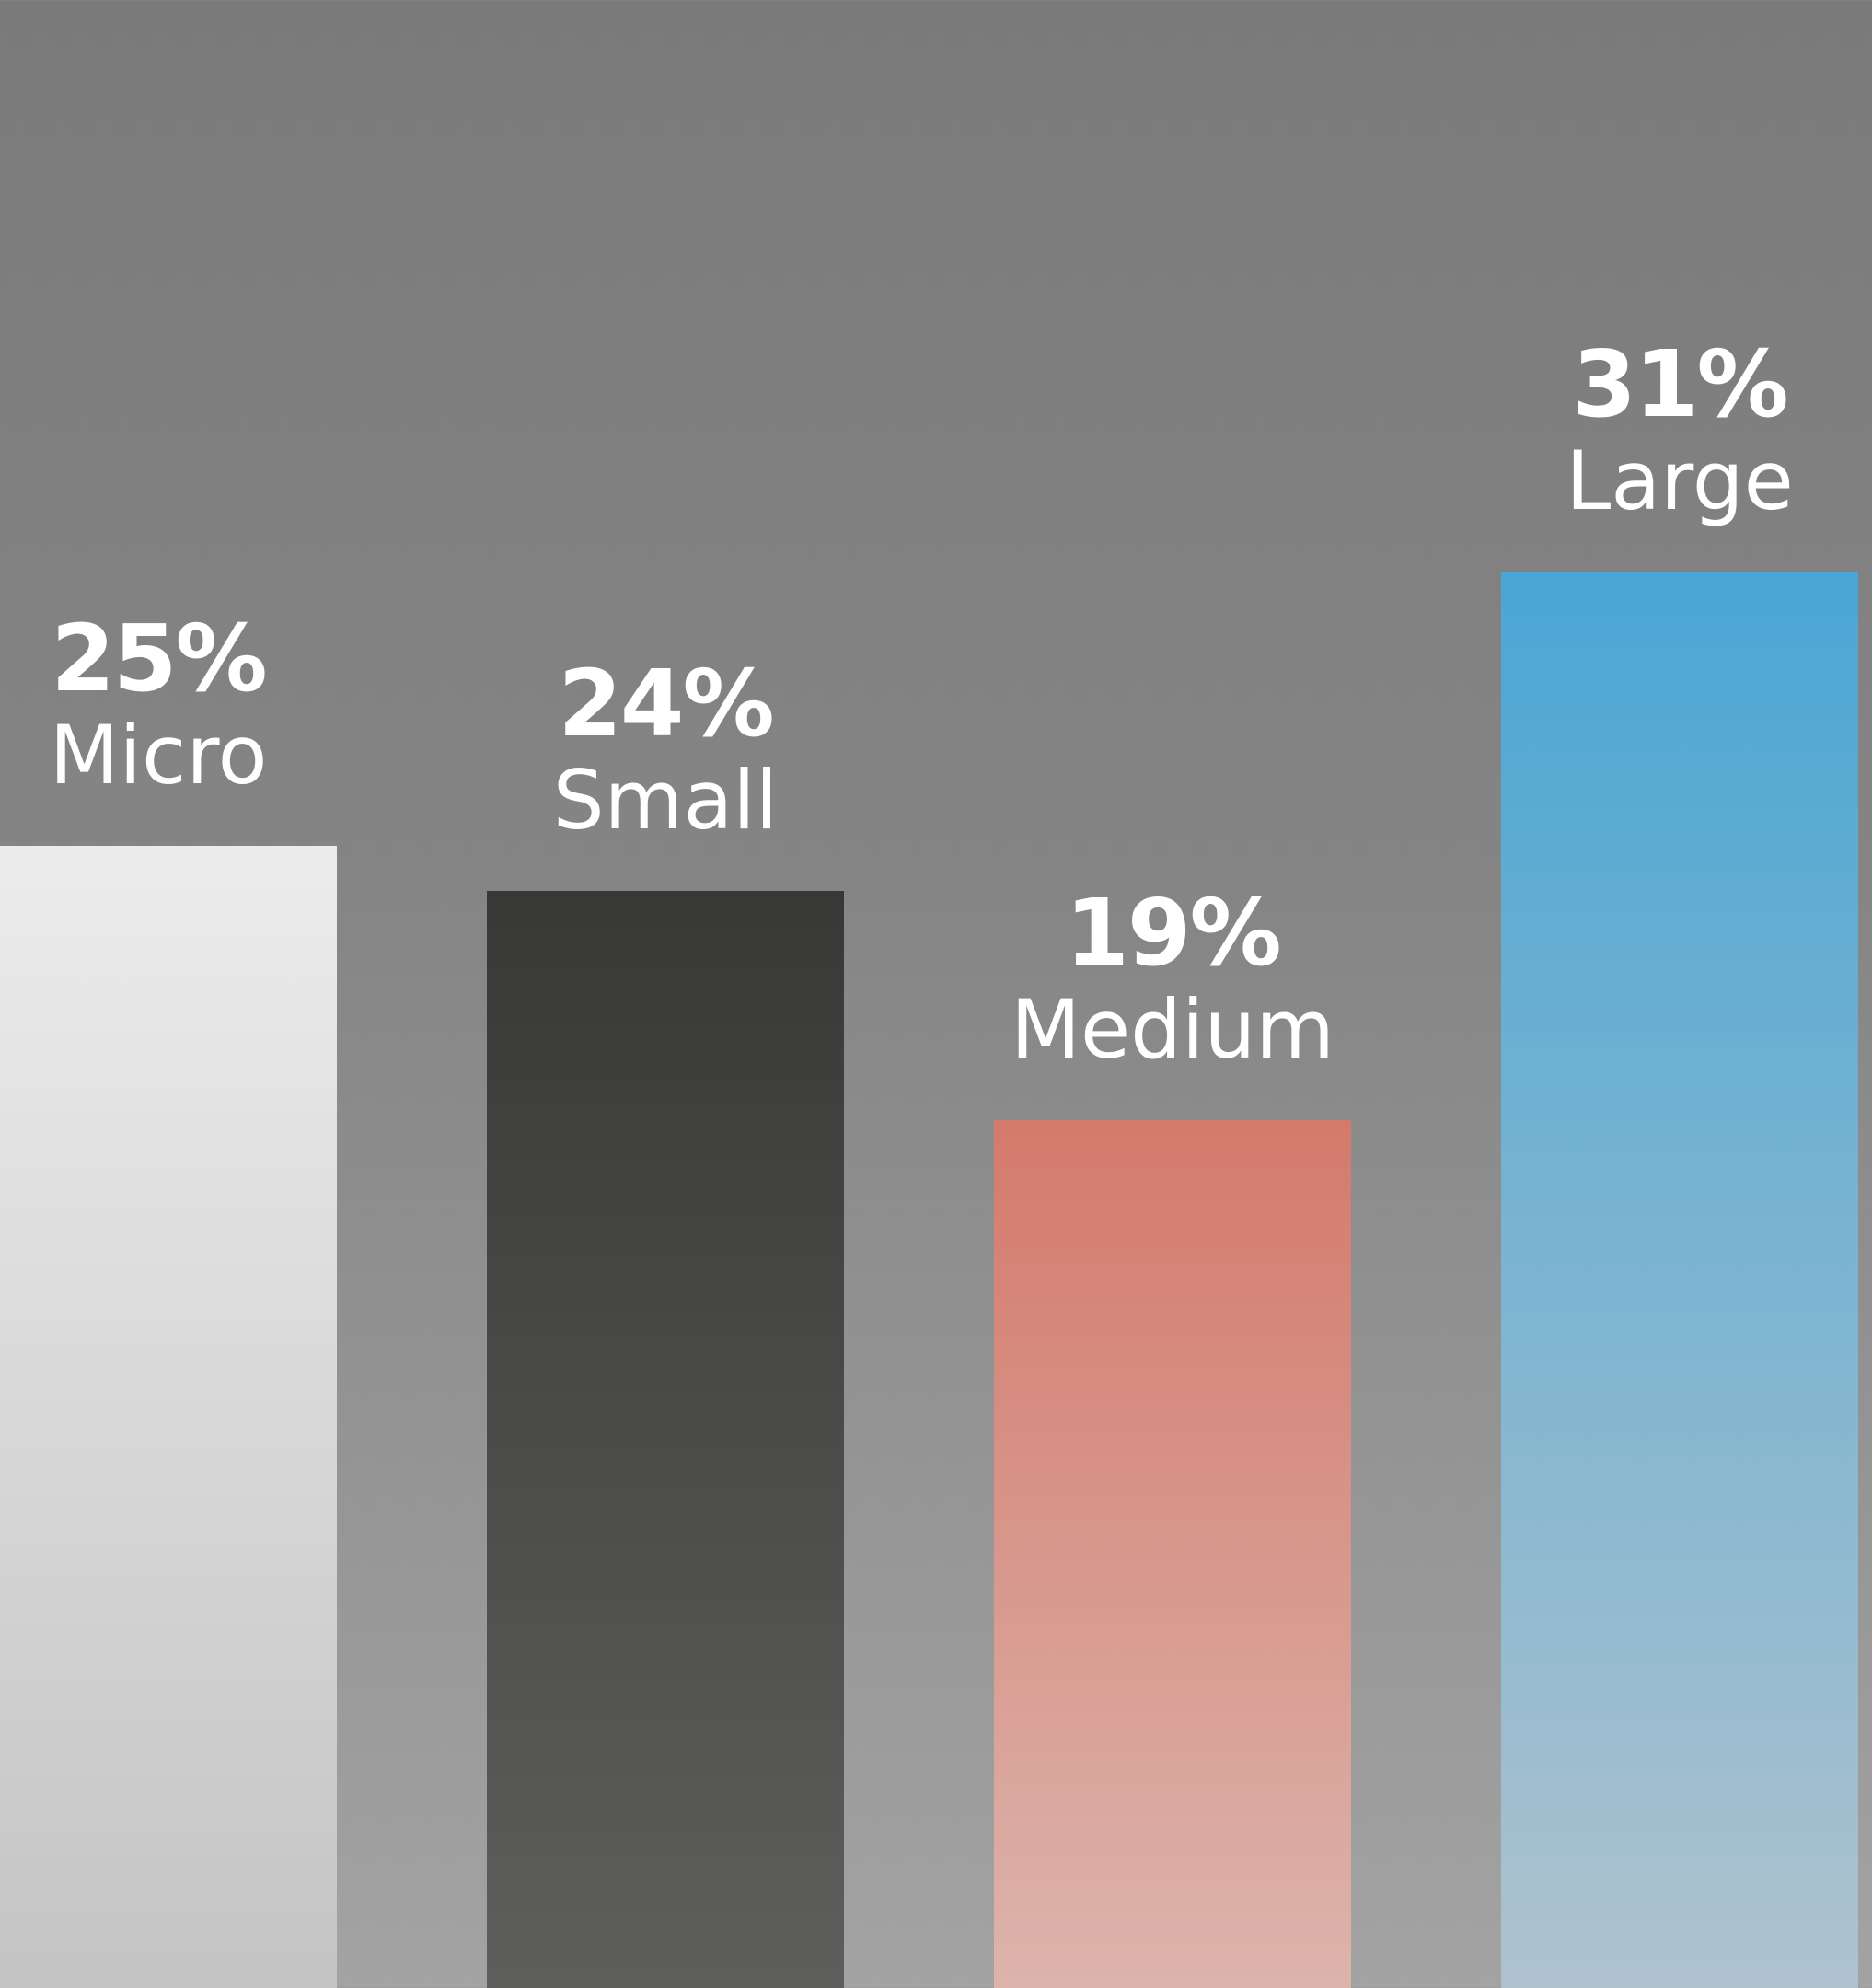  What do you see at coordinates (666, 703) in the screenshot?
I see `value-label: 24%` at bounding box center [666, 703].